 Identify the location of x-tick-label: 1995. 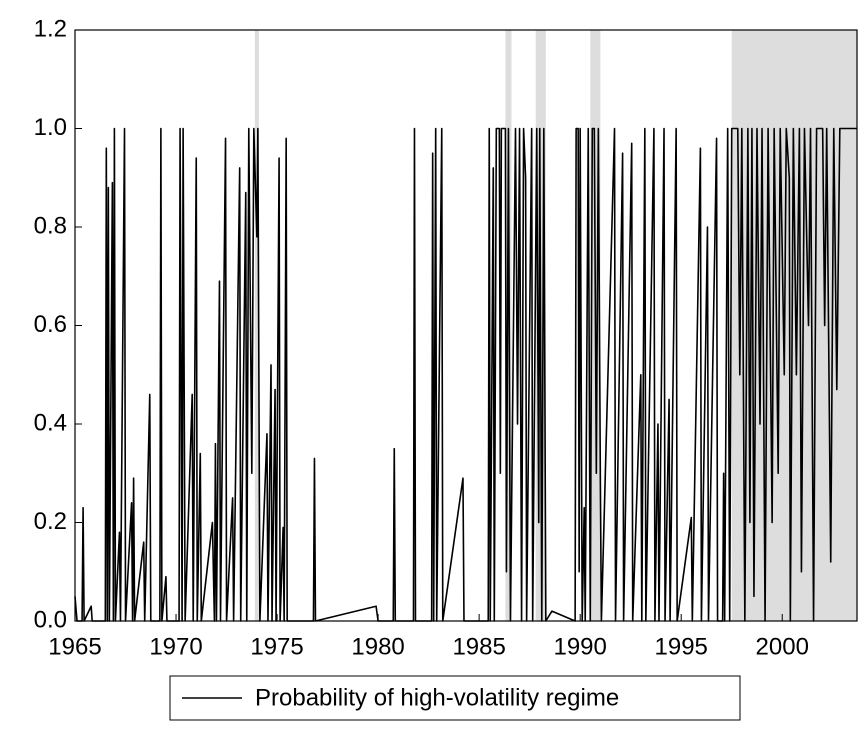
(681, 646).